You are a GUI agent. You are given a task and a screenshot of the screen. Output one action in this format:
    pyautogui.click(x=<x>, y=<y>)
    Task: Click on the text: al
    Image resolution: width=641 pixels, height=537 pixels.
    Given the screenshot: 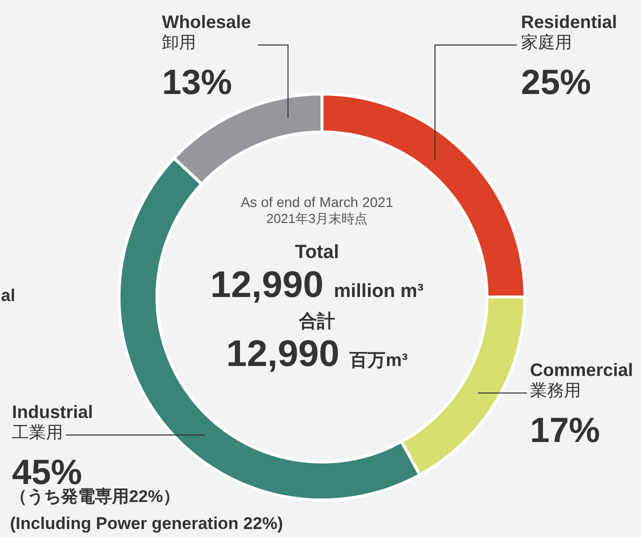 What is the action you would take?
    pyautogui.click(x=8, y=295)
    